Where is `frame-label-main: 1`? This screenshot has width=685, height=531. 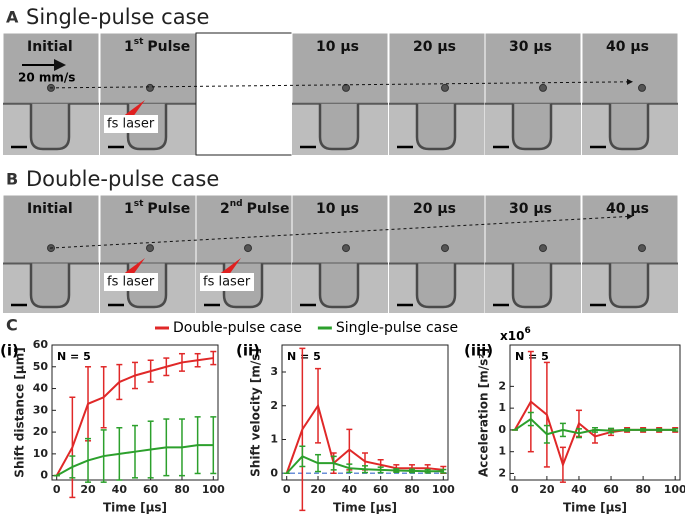 frame-label-main: 1 is located at coordinates (129, 209).